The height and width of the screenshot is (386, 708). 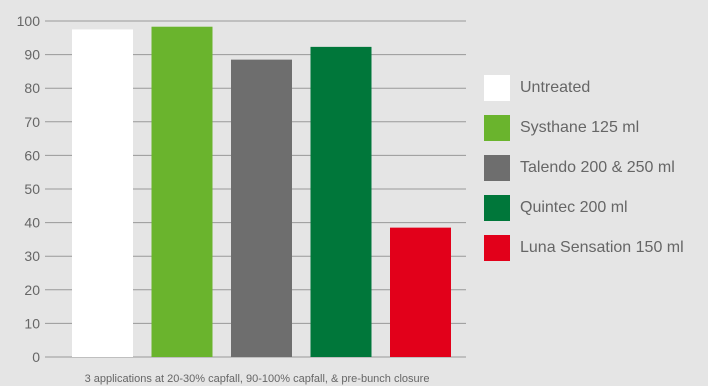 I want to click on legend-item: Talendo 200 & 250 ml, so click(x=596, y=168).